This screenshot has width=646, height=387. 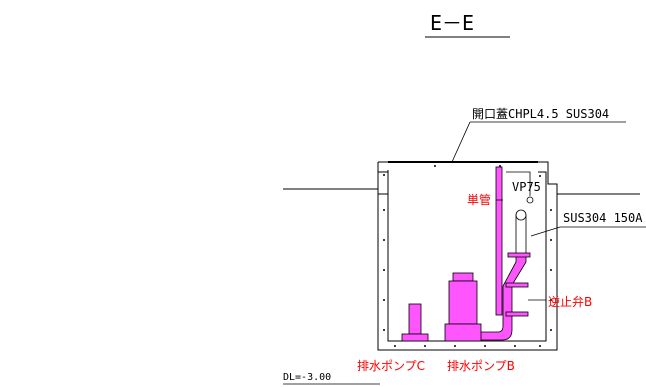 I want to click on cover-leader, so click(x=461, y=142).